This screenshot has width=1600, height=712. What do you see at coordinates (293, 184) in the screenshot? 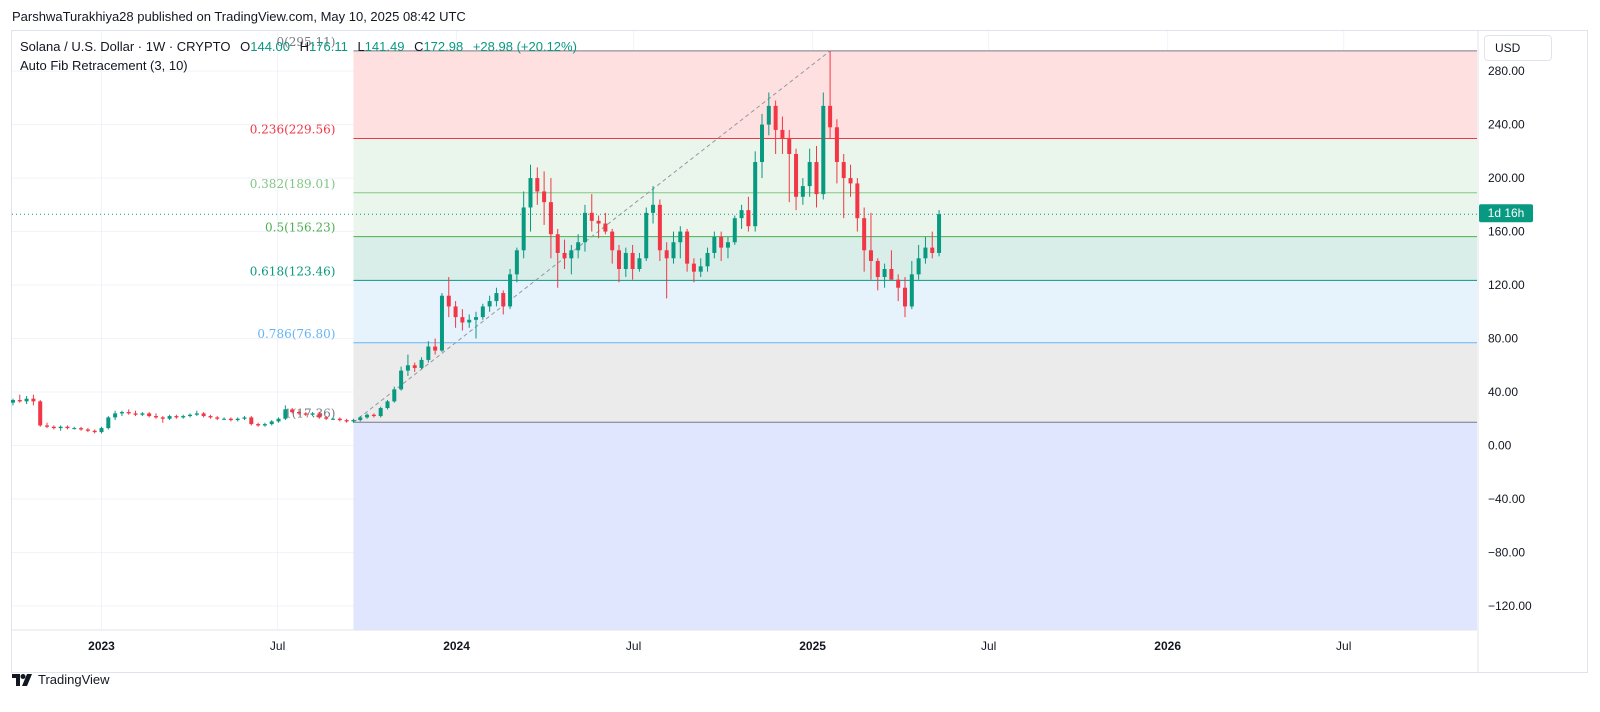
I see `fib-level-label: 0.382(189.01)` at bounding box center [293, 184].